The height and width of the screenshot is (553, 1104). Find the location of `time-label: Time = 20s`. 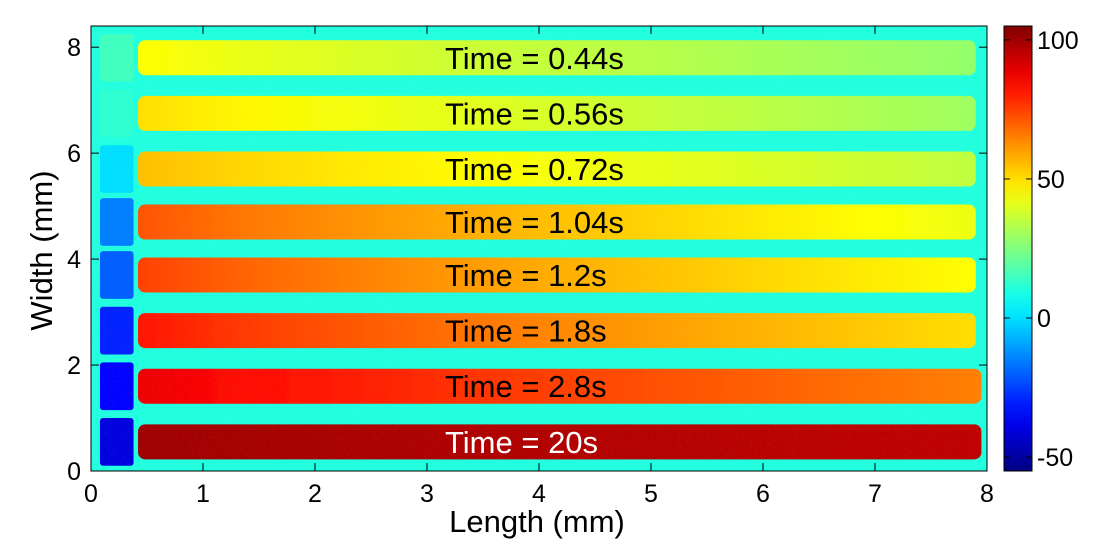

time-label: Time = 20s is located at coordinates (521, 442).